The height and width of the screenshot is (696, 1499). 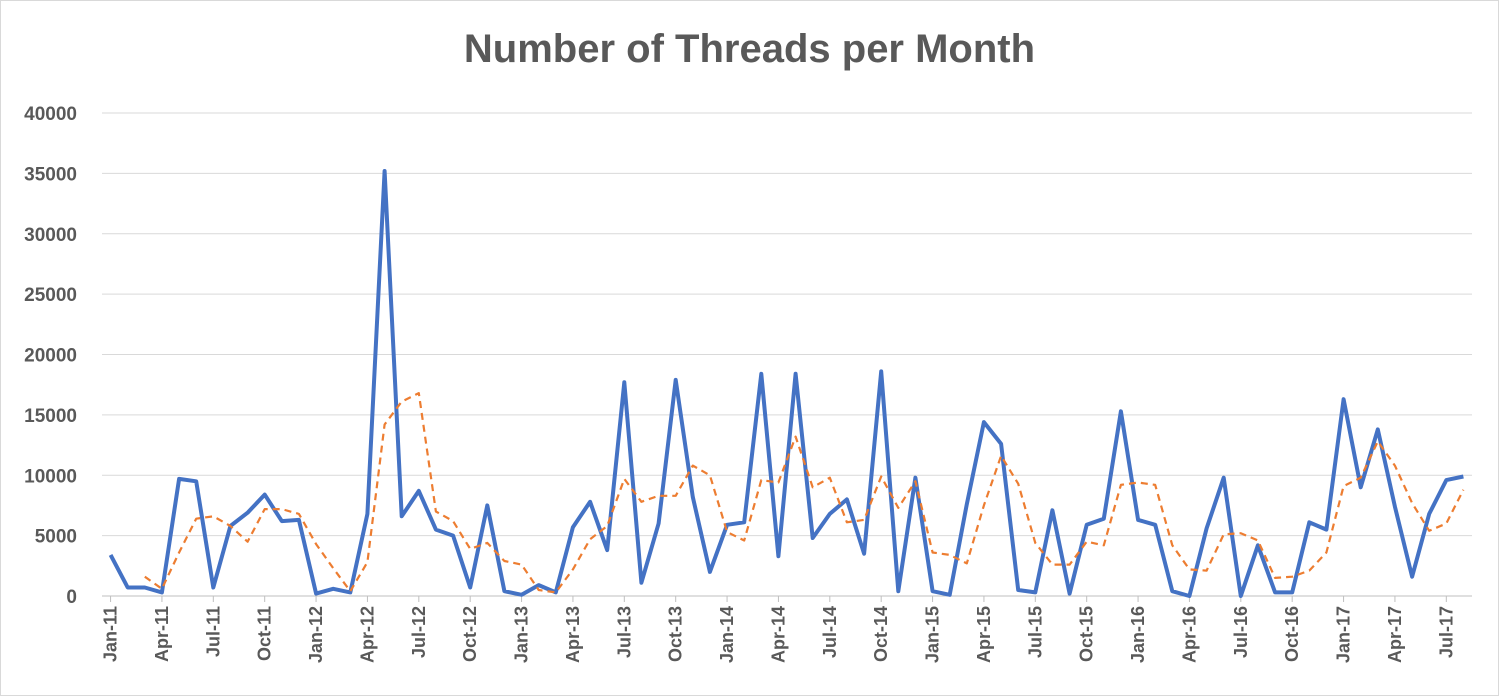 What do you see at coordinates (50, 295) in the screenshot?
I see `y-tick-label: 25000` at bounding box center [50, 295].